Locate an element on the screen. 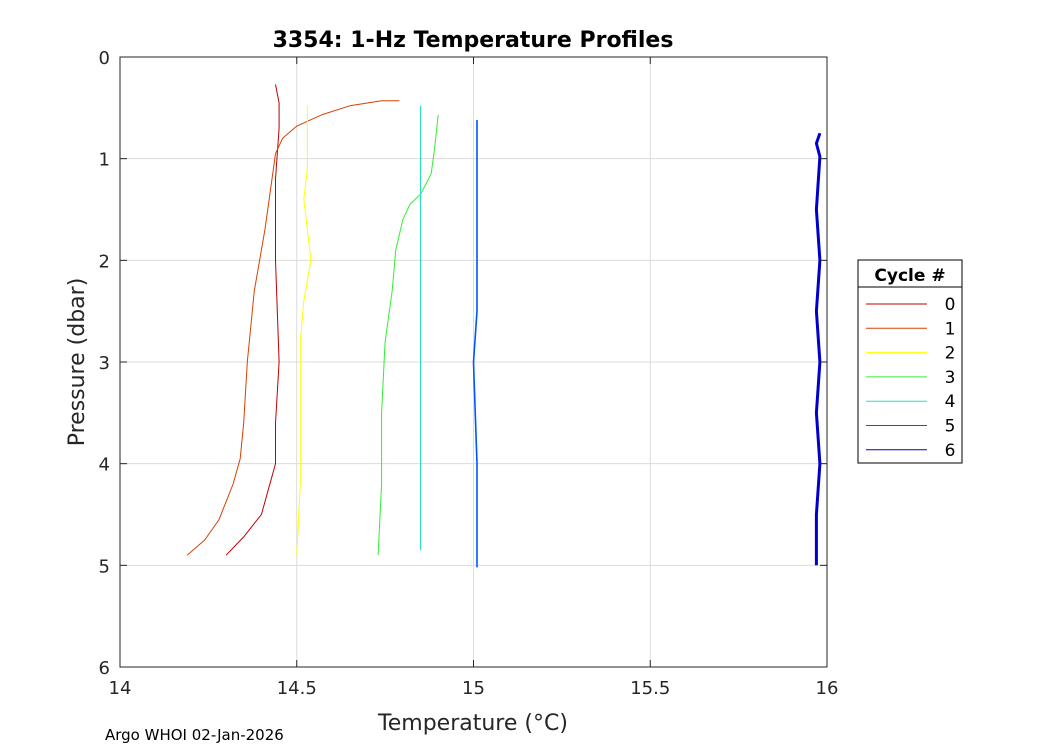  legend-label-cycle-1: 1 is located at coordinates (950, 329).